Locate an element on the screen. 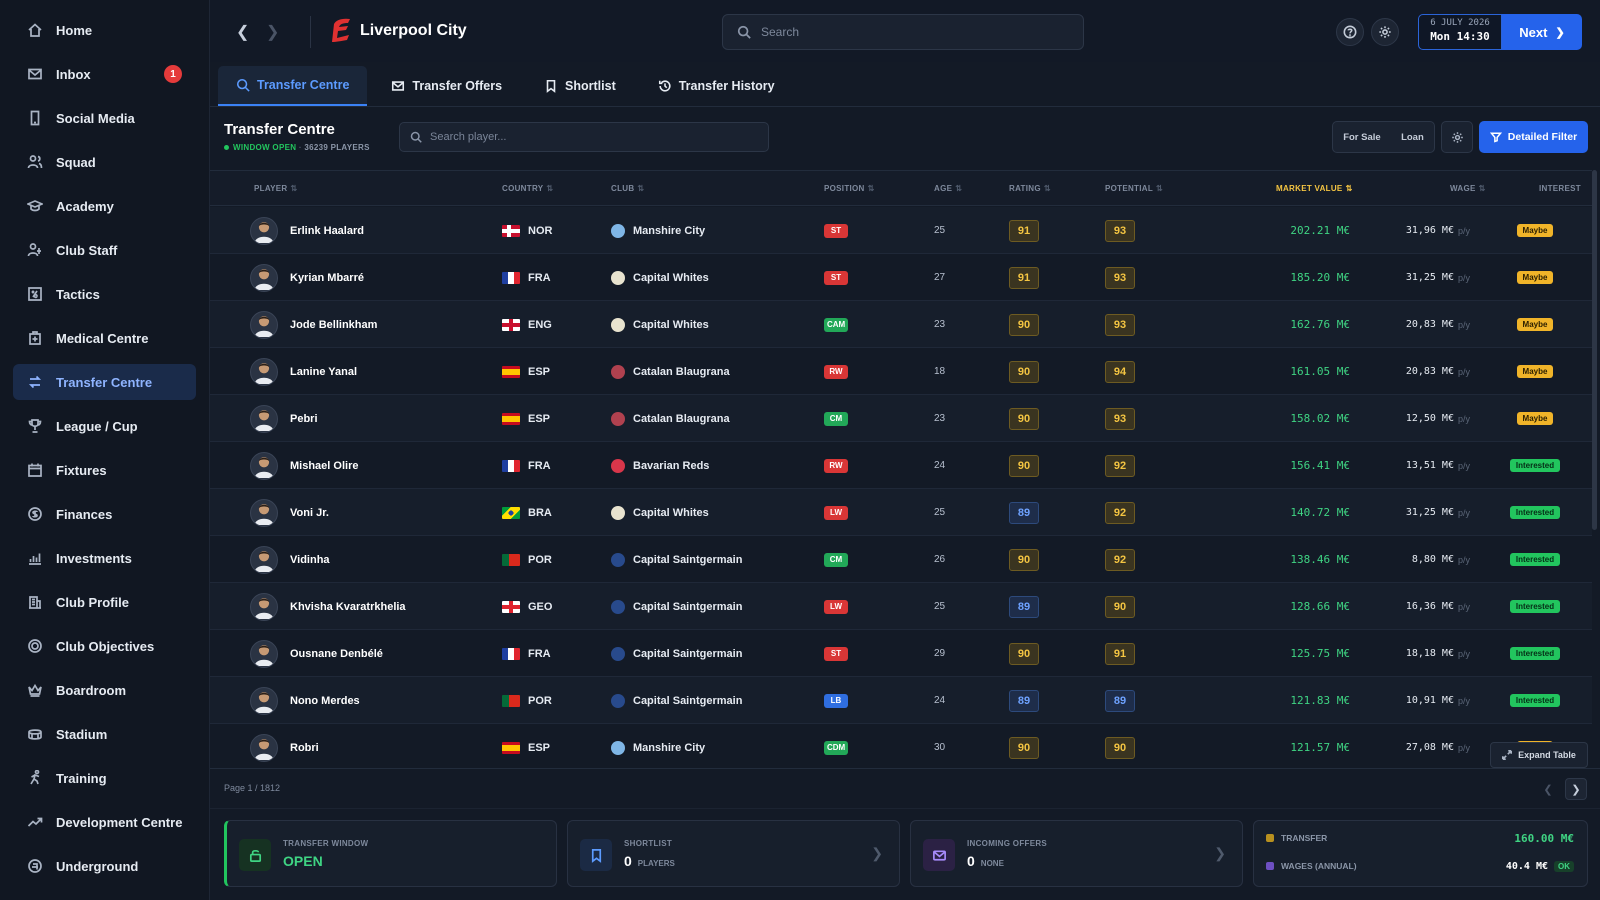  tab-transfer-history: Transfer History is located at coordinates (716, 86).